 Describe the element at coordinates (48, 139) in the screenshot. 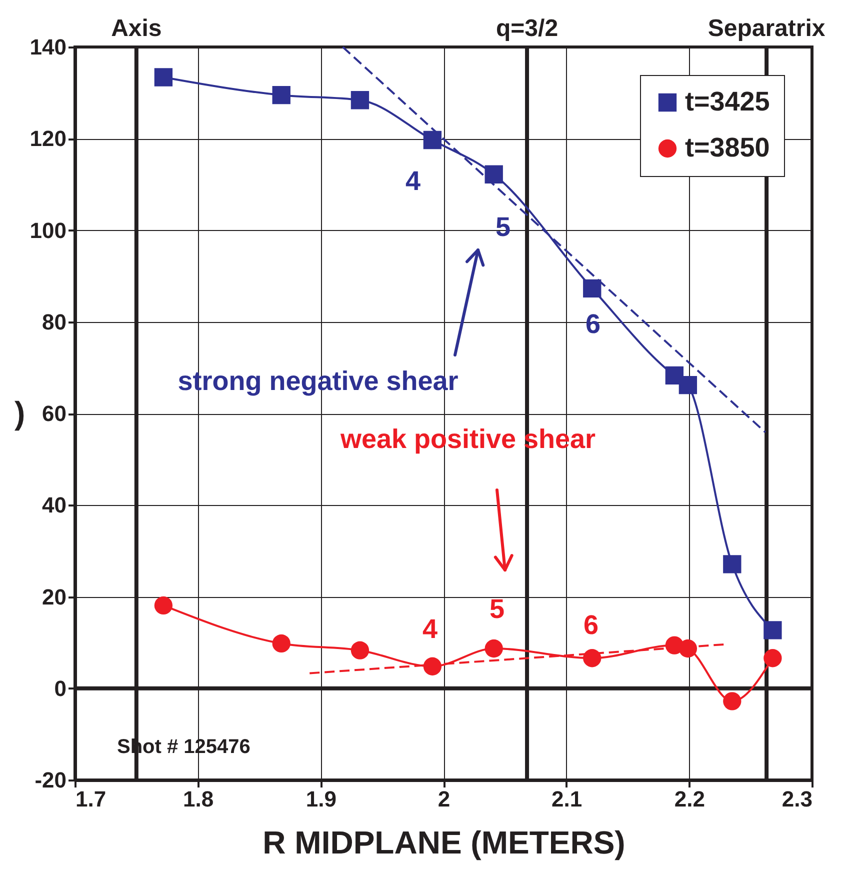

I see `y-tick-label: 120` at that location.